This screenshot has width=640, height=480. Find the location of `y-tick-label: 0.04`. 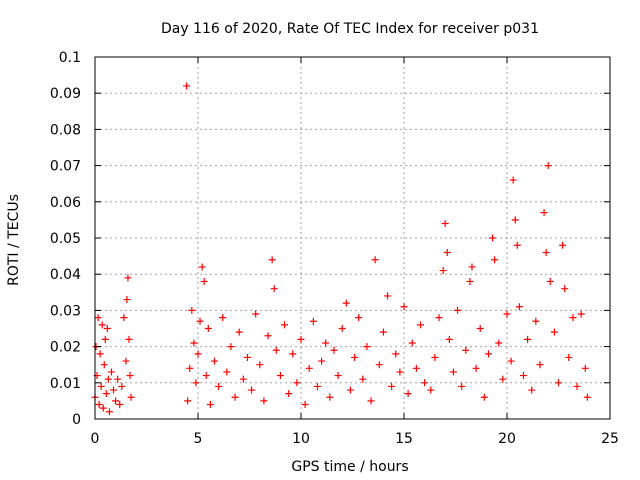

y-tick-label: 0.04 is located at coordinates (65, 275).